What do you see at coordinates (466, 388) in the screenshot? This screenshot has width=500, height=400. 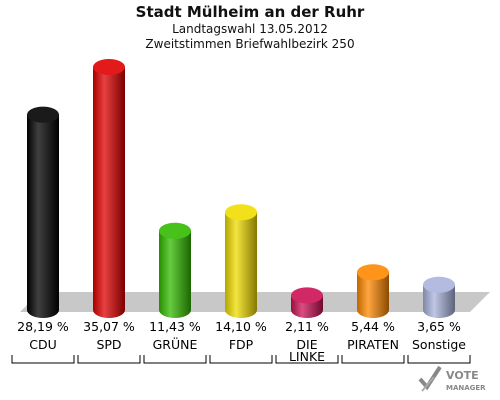 I see `logo-text-manager: MANAGER` at bounding box center [466, 388].